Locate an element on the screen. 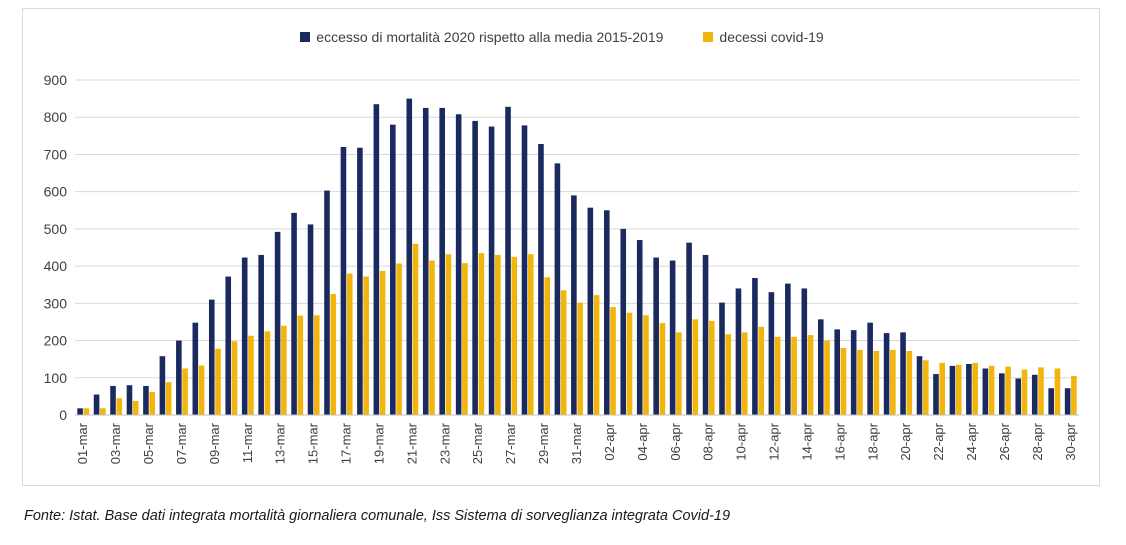 The image size is (1126, 545). x-tick-label: 02-apr is located at coordinates (609, 441).